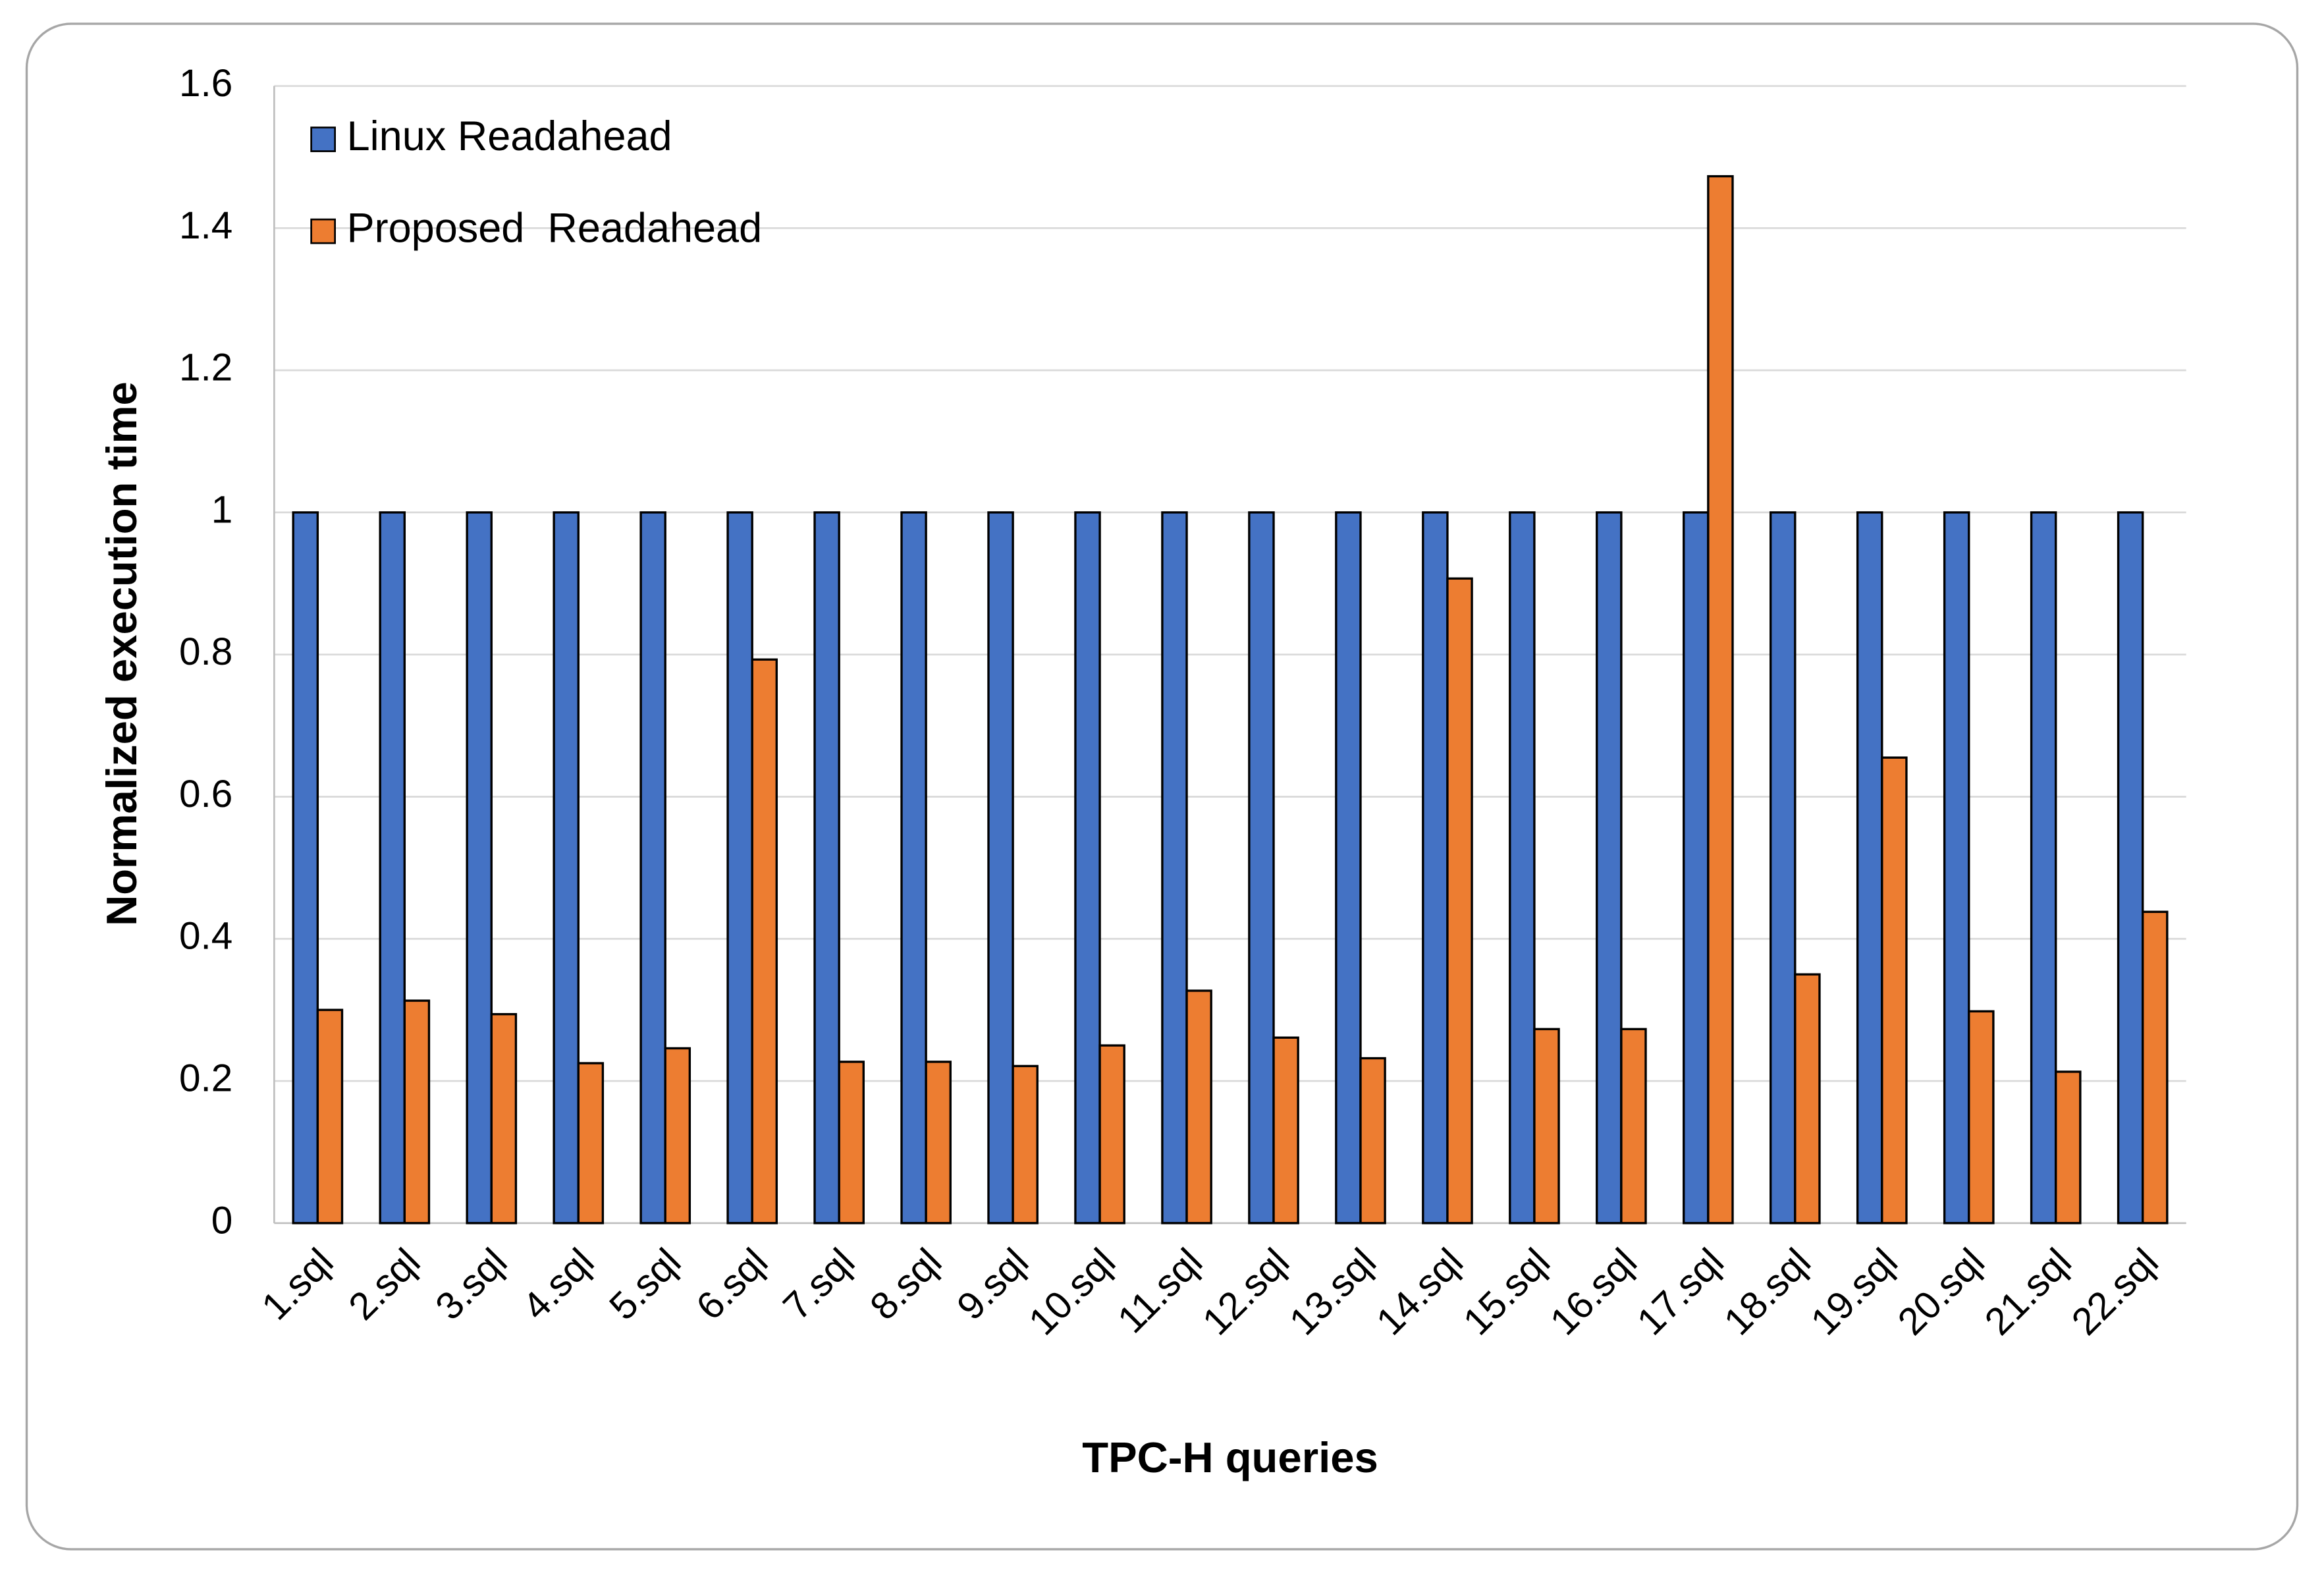  Describe the element at coordinates (1230, 1457) in the screenshot. I see `x-axis-title: TPC-H queries` at that location.